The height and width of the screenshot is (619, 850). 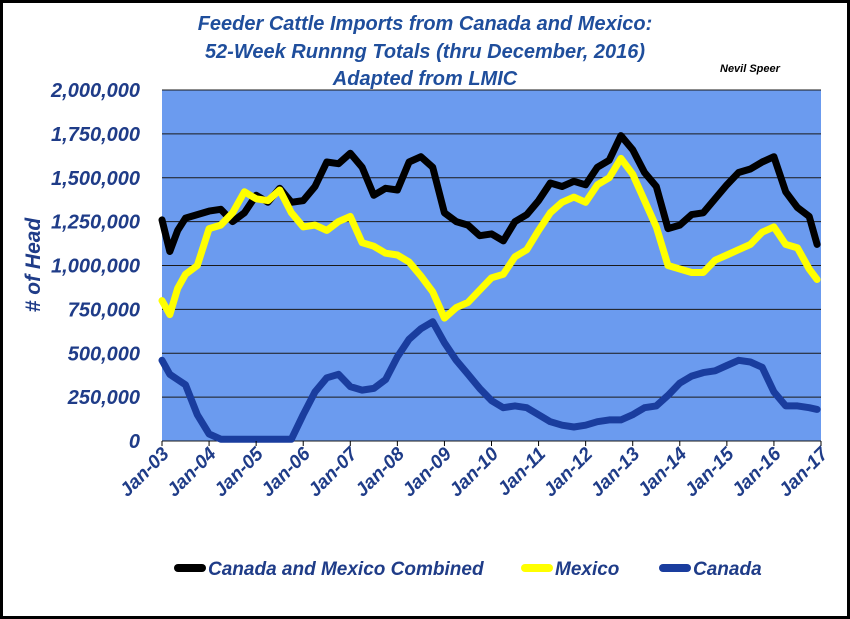 I want to click on legend-label-canada: Canada, so click(x=727, y=569).